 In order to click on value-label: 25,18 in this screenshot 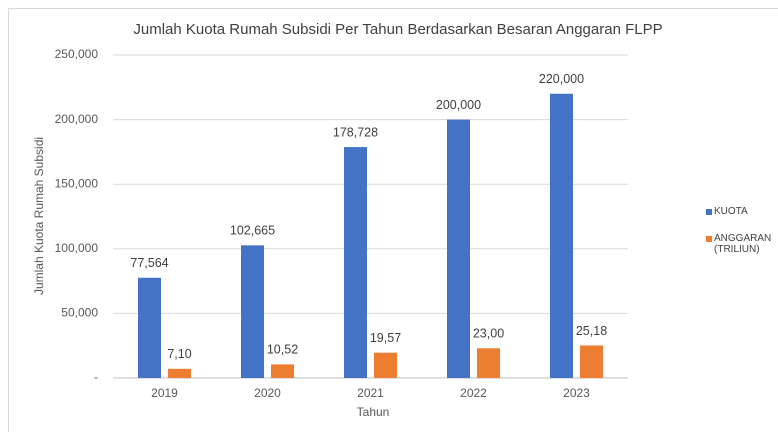, I will do `click(591, 331)`.